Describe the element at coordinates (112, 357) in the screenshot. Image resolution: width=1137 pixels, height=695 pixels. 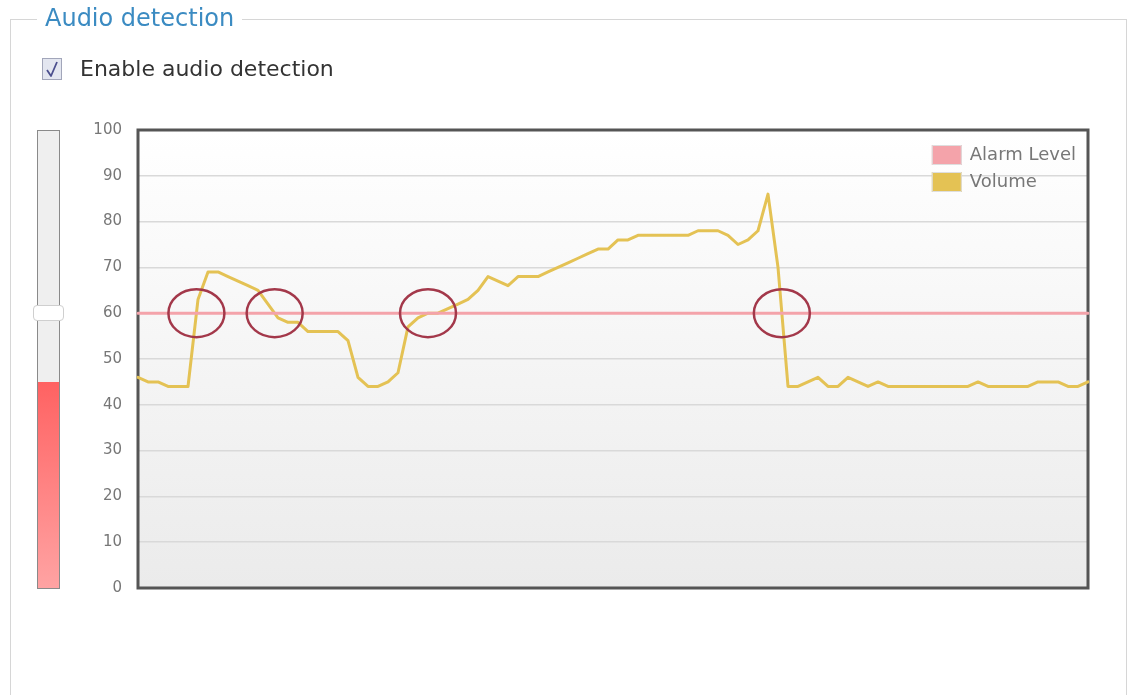
I see `y-tick-label: 50` at that location.